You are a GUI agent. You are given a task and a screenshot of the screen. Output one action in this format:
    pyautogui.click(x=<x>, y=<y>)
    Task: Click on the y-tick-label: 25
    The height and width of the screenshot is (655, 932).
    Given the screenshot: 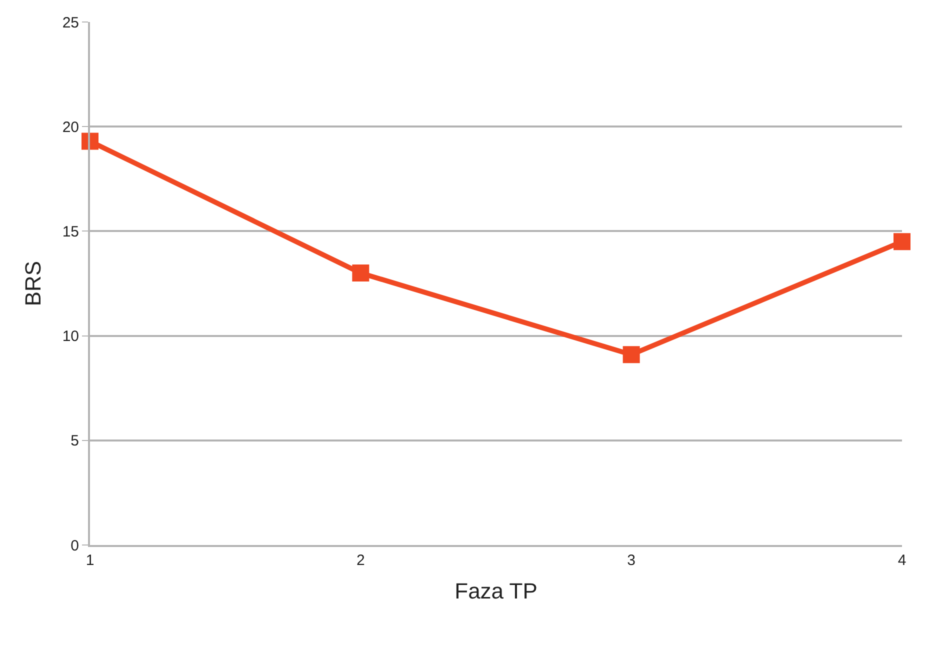 What is the action you would take?
    pyautogui.click(x=70, y=23)
    